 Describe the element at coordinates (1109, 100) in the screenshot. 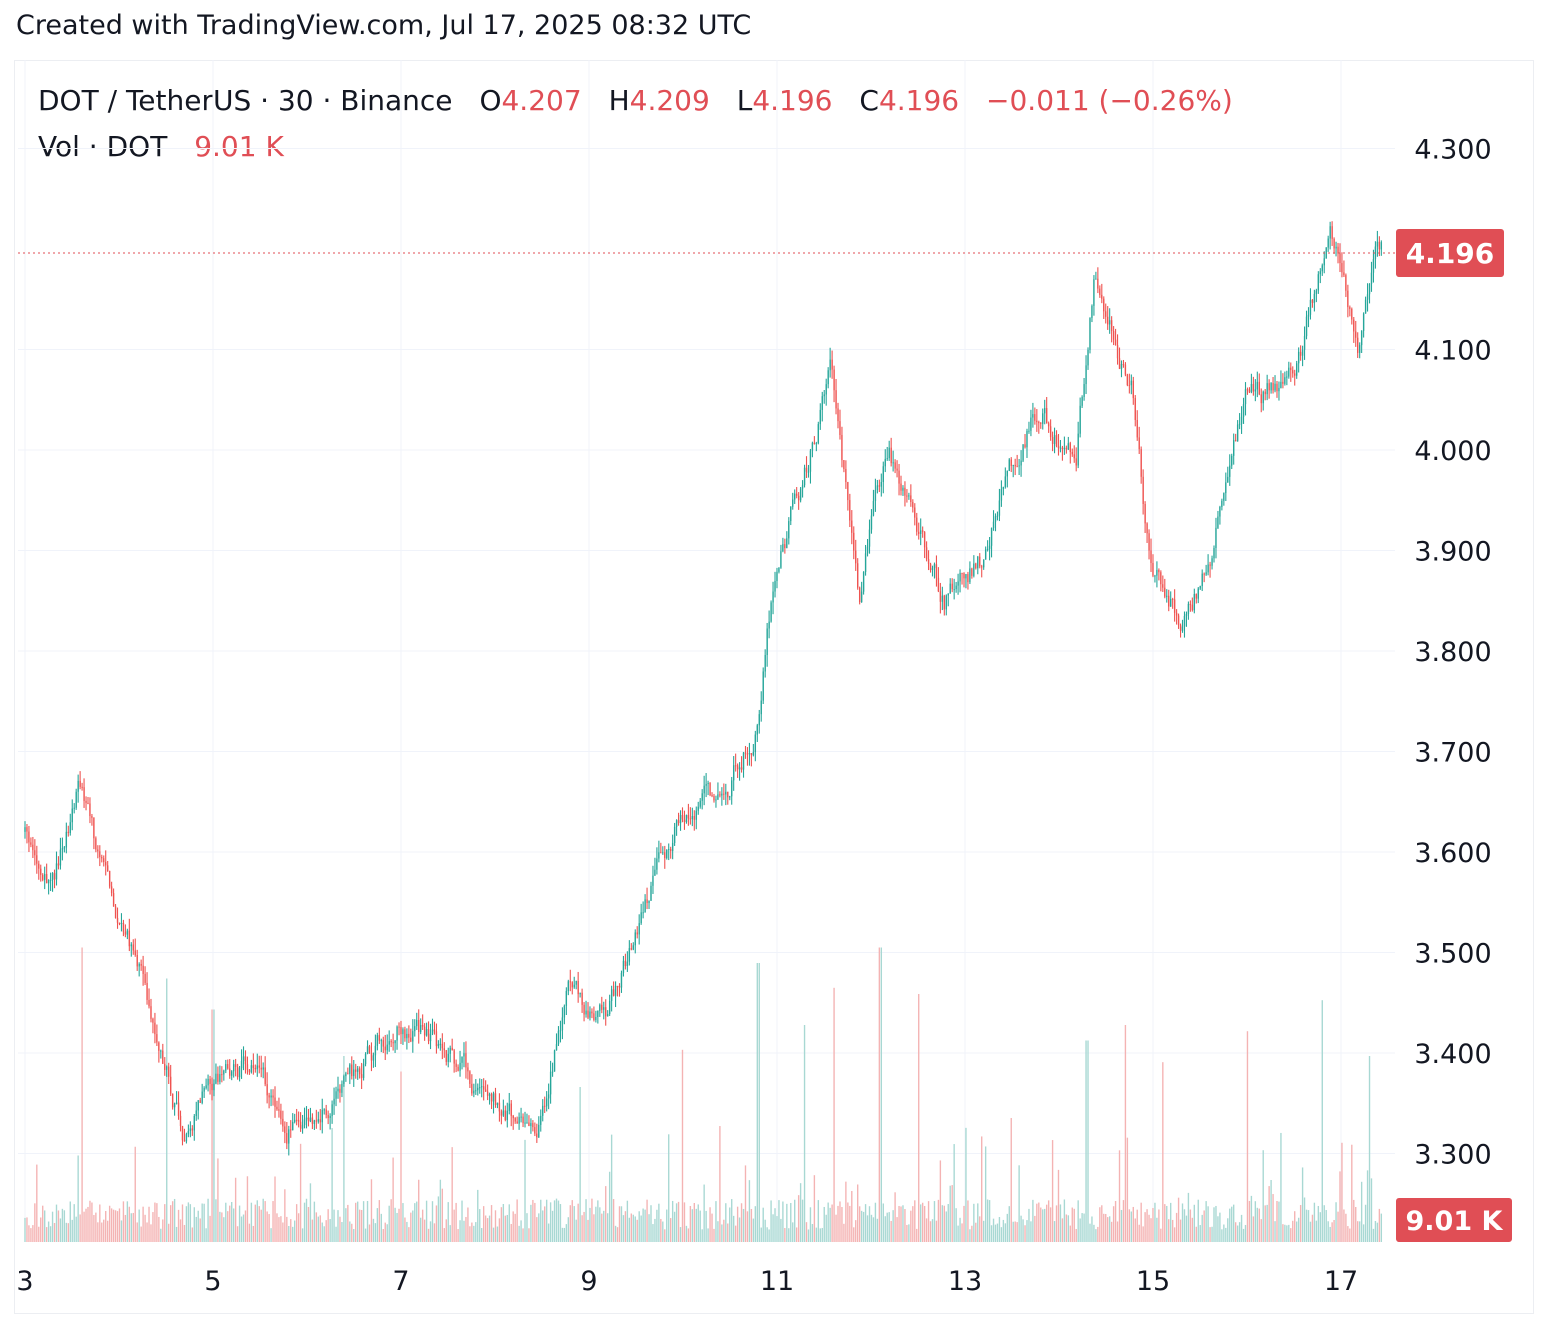

I see `legend-change: −0.011 (−0.26%)` at that location.